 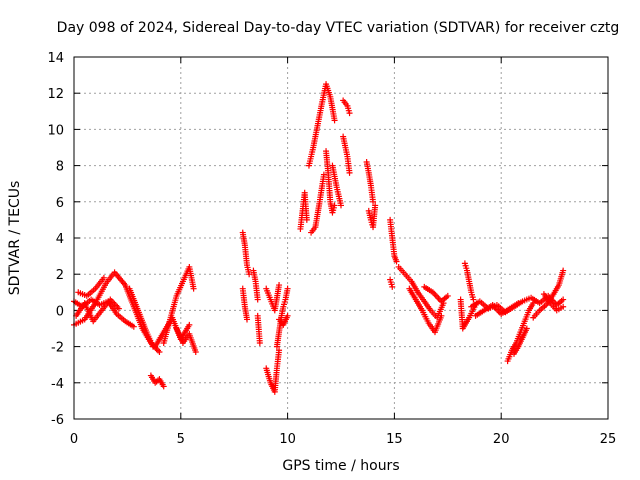 What do you see at coordinates (608, 439) in the screenshot?
I see `x-tick-label: 25` at bounding box center [608, 439].